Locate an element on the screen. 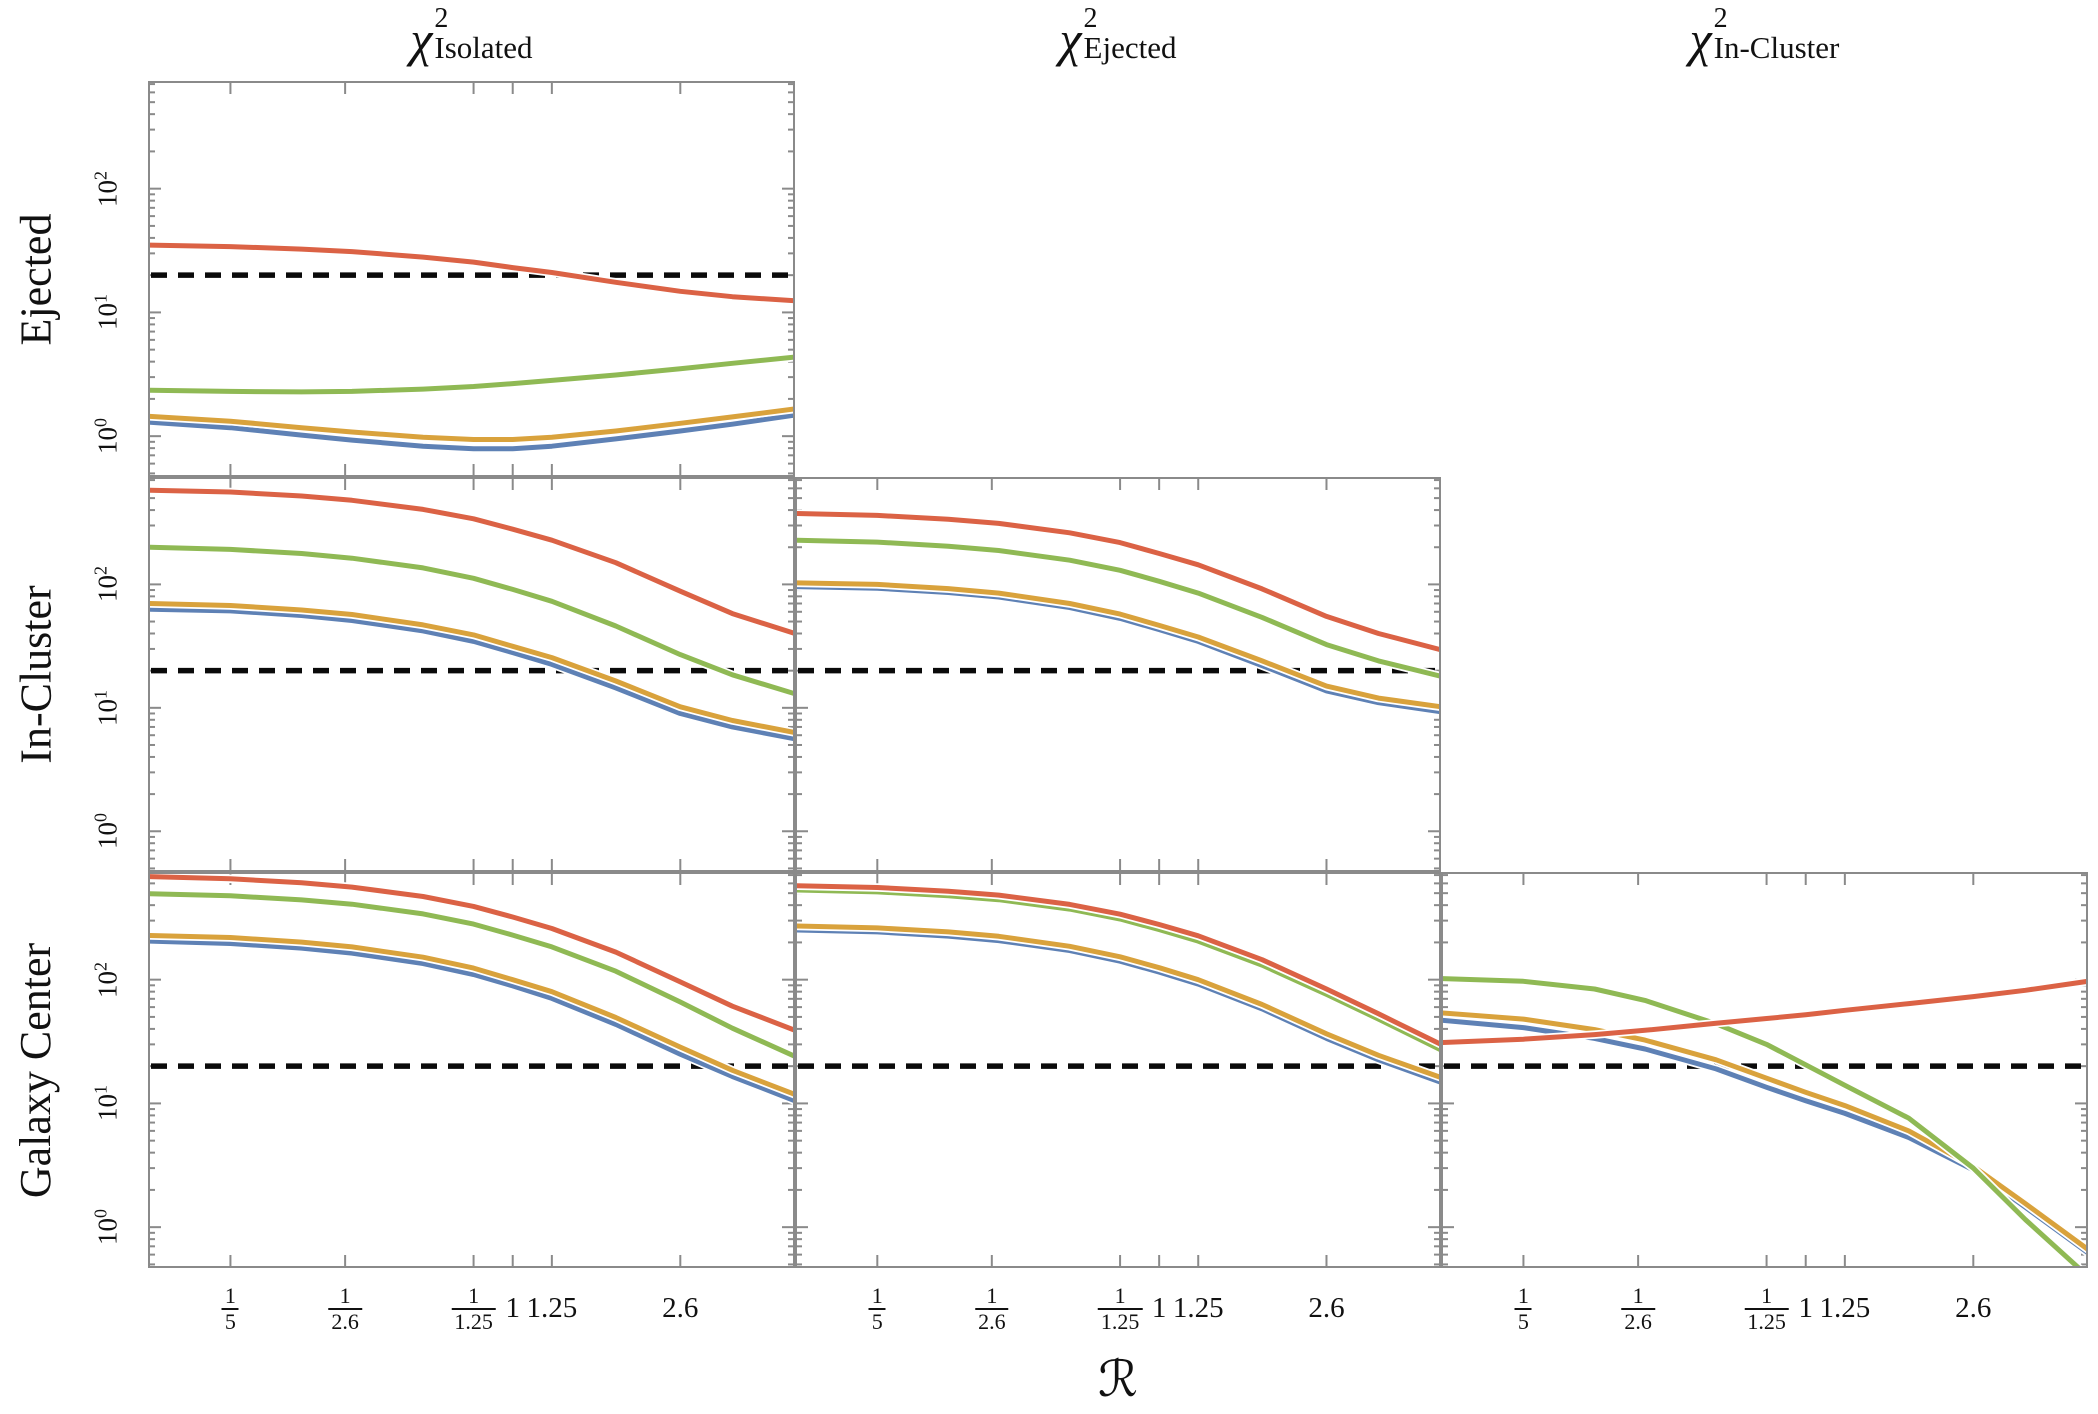 The image size is (2098, 1414). row-label-text: Galaxy Center is located at coordinates (36, 1070).